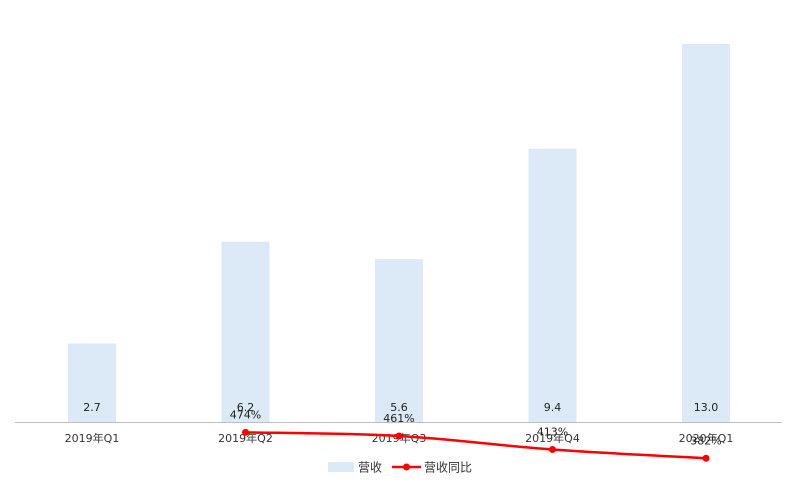 The width and height of the screenshot is (800, 490). I want to click on bar-value-label: 9.4, so click(553, 407).